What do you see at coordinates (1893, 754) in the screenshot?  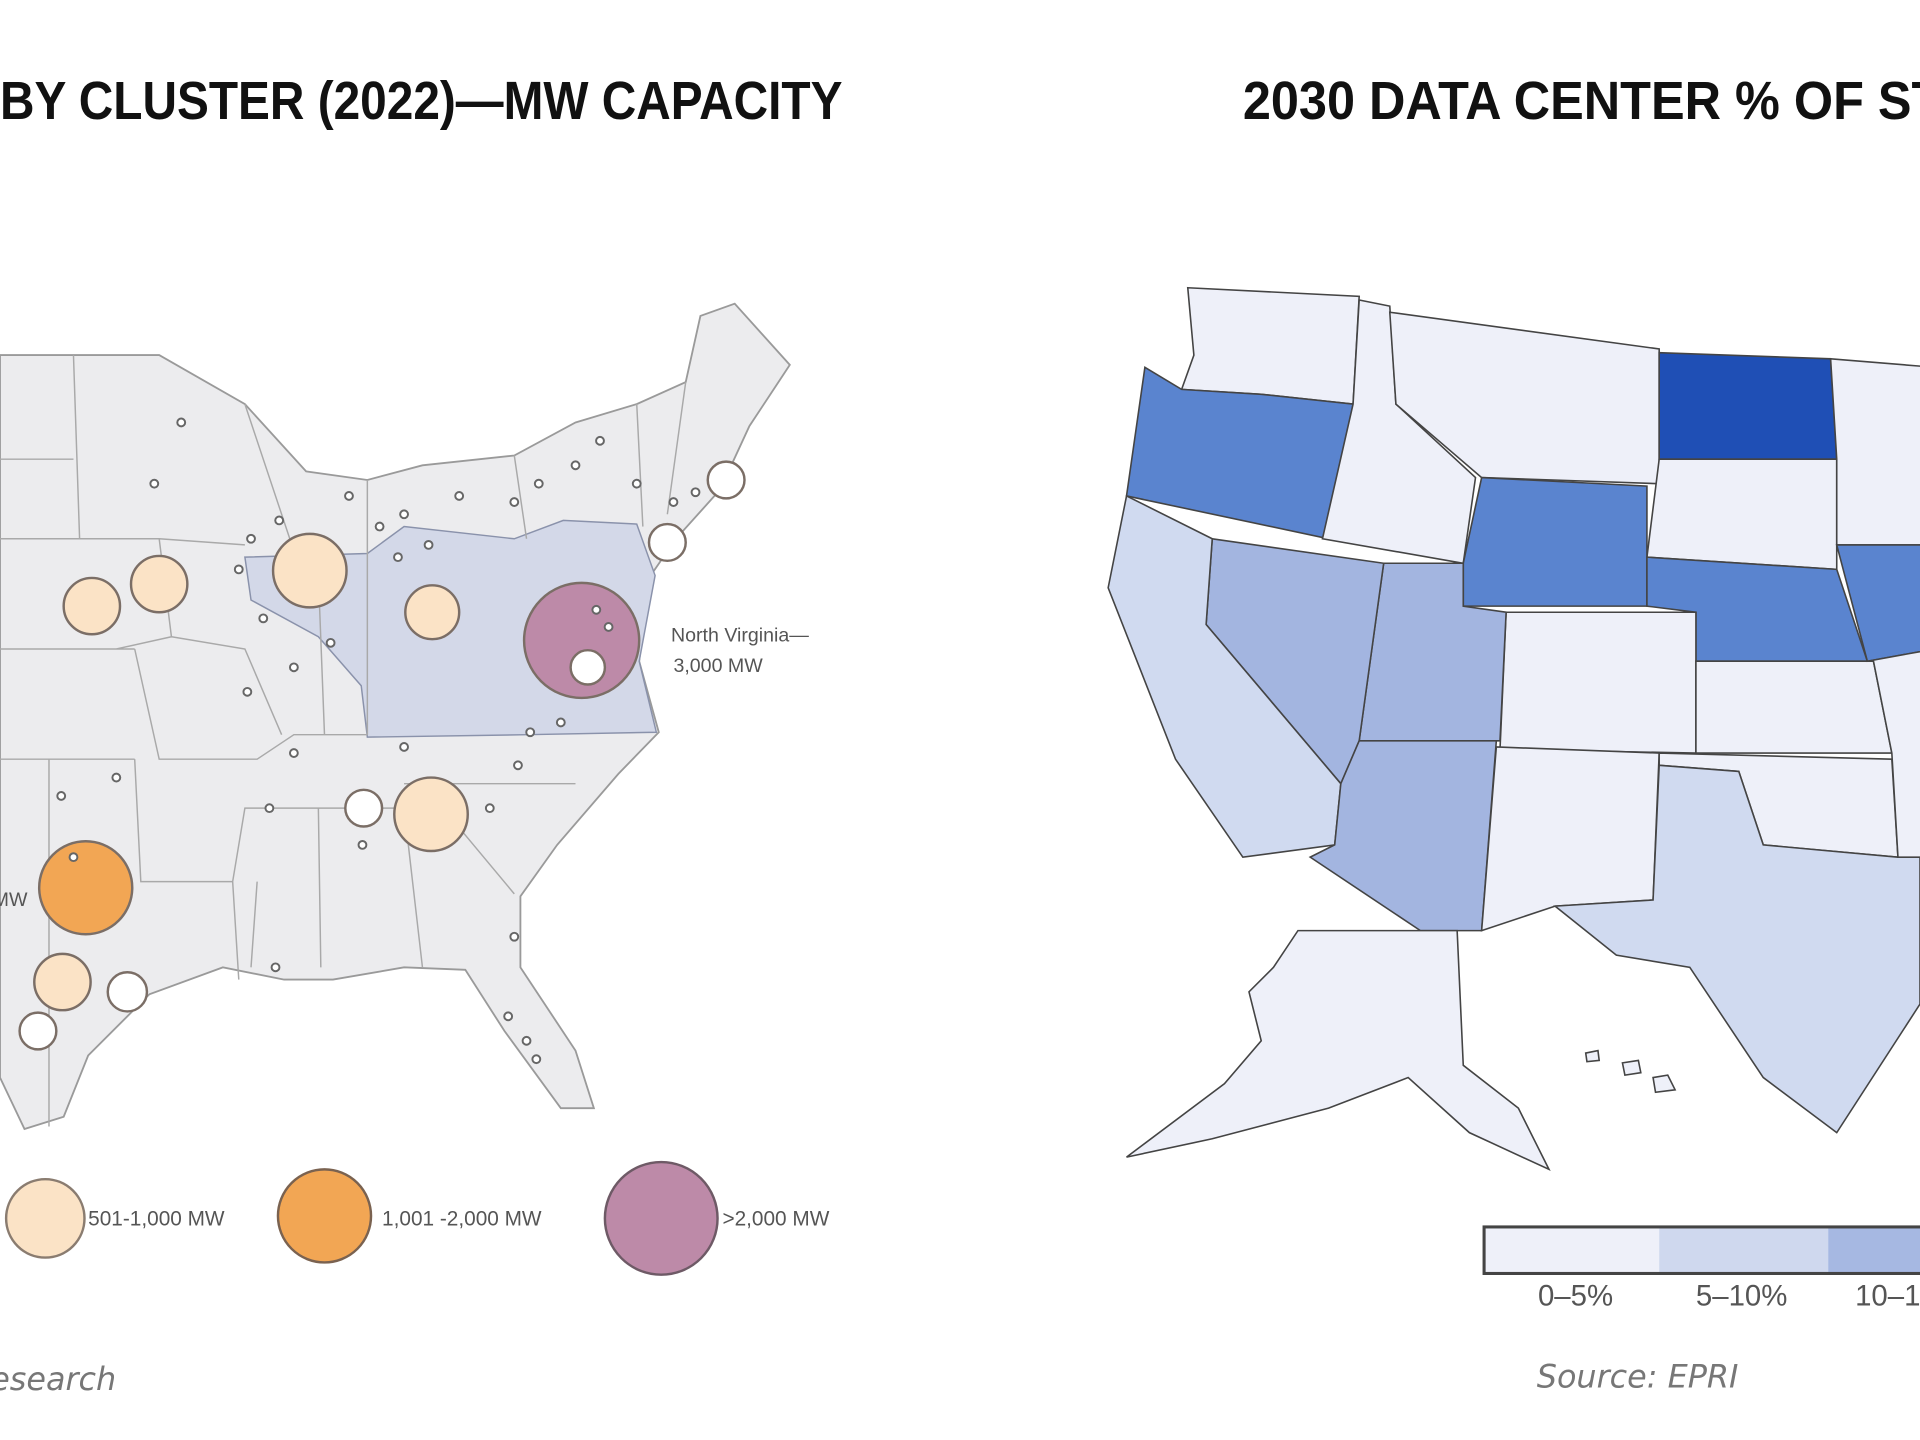 I see `state-mo` at bounding box center [1893, 754].